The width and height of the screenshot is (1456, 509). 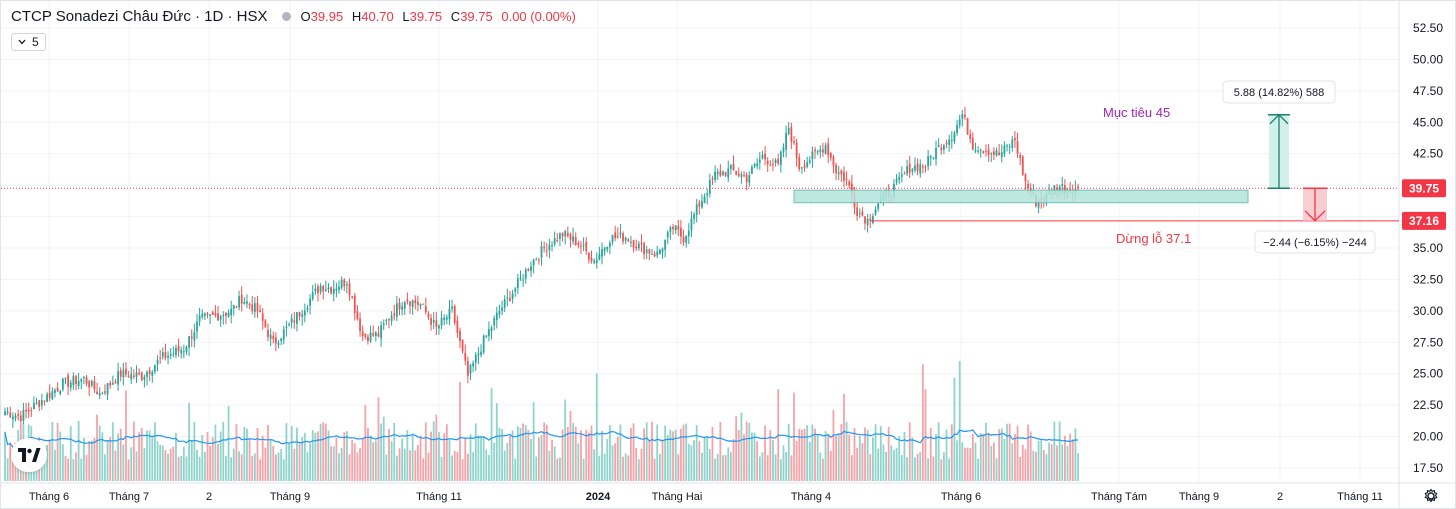 I want to click on support-zone-rectangle, so click(x=1021, y=196).